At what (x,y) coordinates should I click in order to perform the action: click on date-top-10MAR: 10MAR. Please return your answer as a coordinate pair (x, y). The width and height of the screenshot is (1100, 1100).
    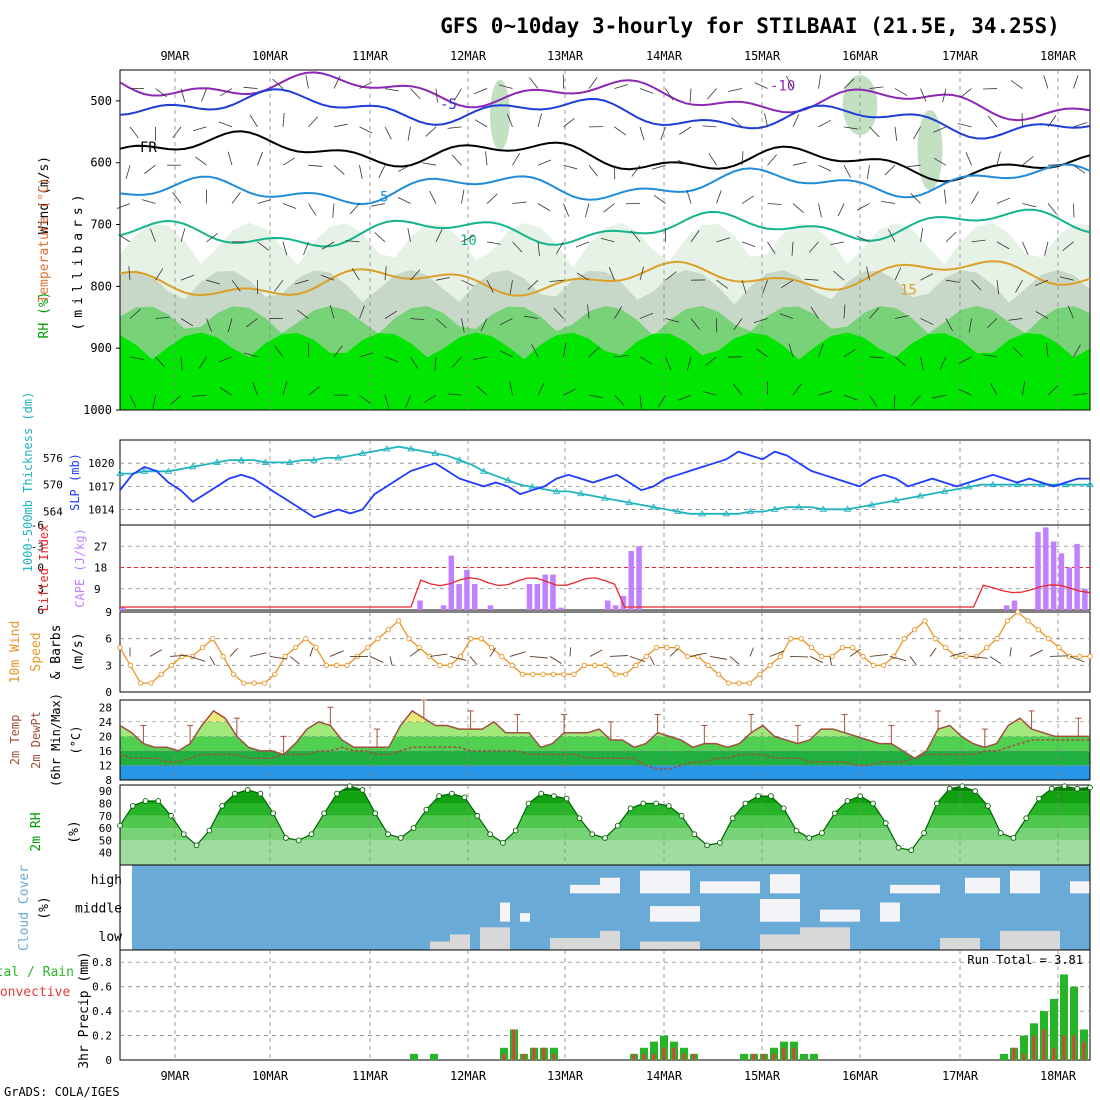
    Looking at the image, I should click on (270, 56).